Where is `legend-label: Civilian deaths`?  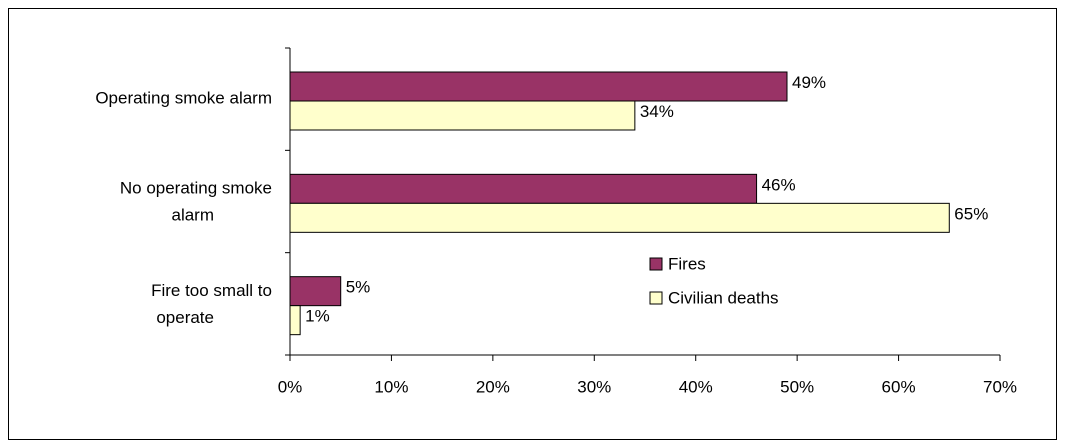 legend-label: Civilian deaths is located at coordinates (723, 297).